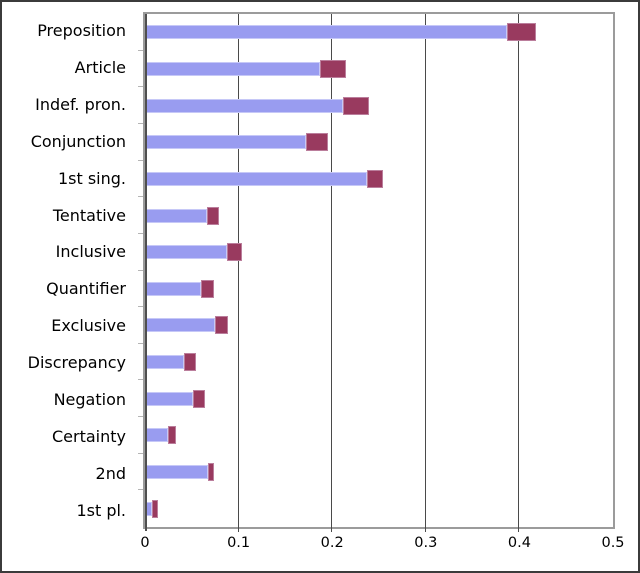 The width and height of the screenshot is (640, 573). Describe the element at coordinates (100, 67) in the screenshot. I see `category-label: Article` at that location.